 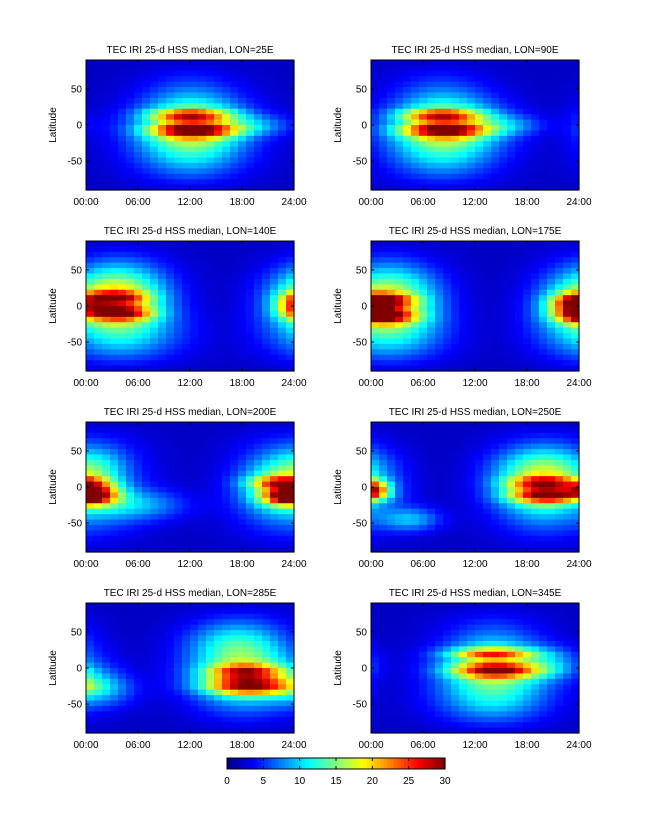 I want to click on heatmap-cells, so click(x=475, y=125).